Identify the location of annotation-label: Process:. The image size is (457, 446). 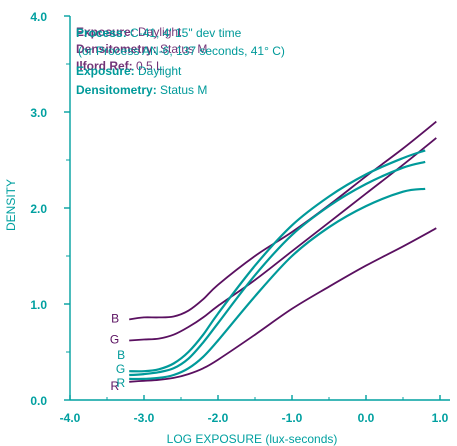
(103, 33).